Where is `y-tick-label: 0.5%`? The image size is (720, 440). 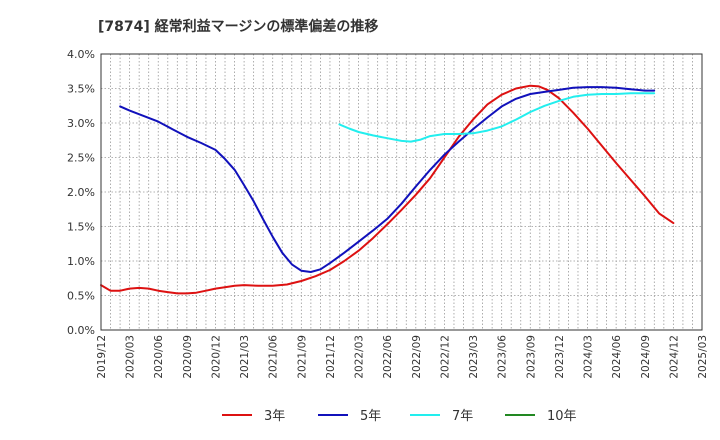
y-tick-label: 0.5% is located at coordinates (81, 296).